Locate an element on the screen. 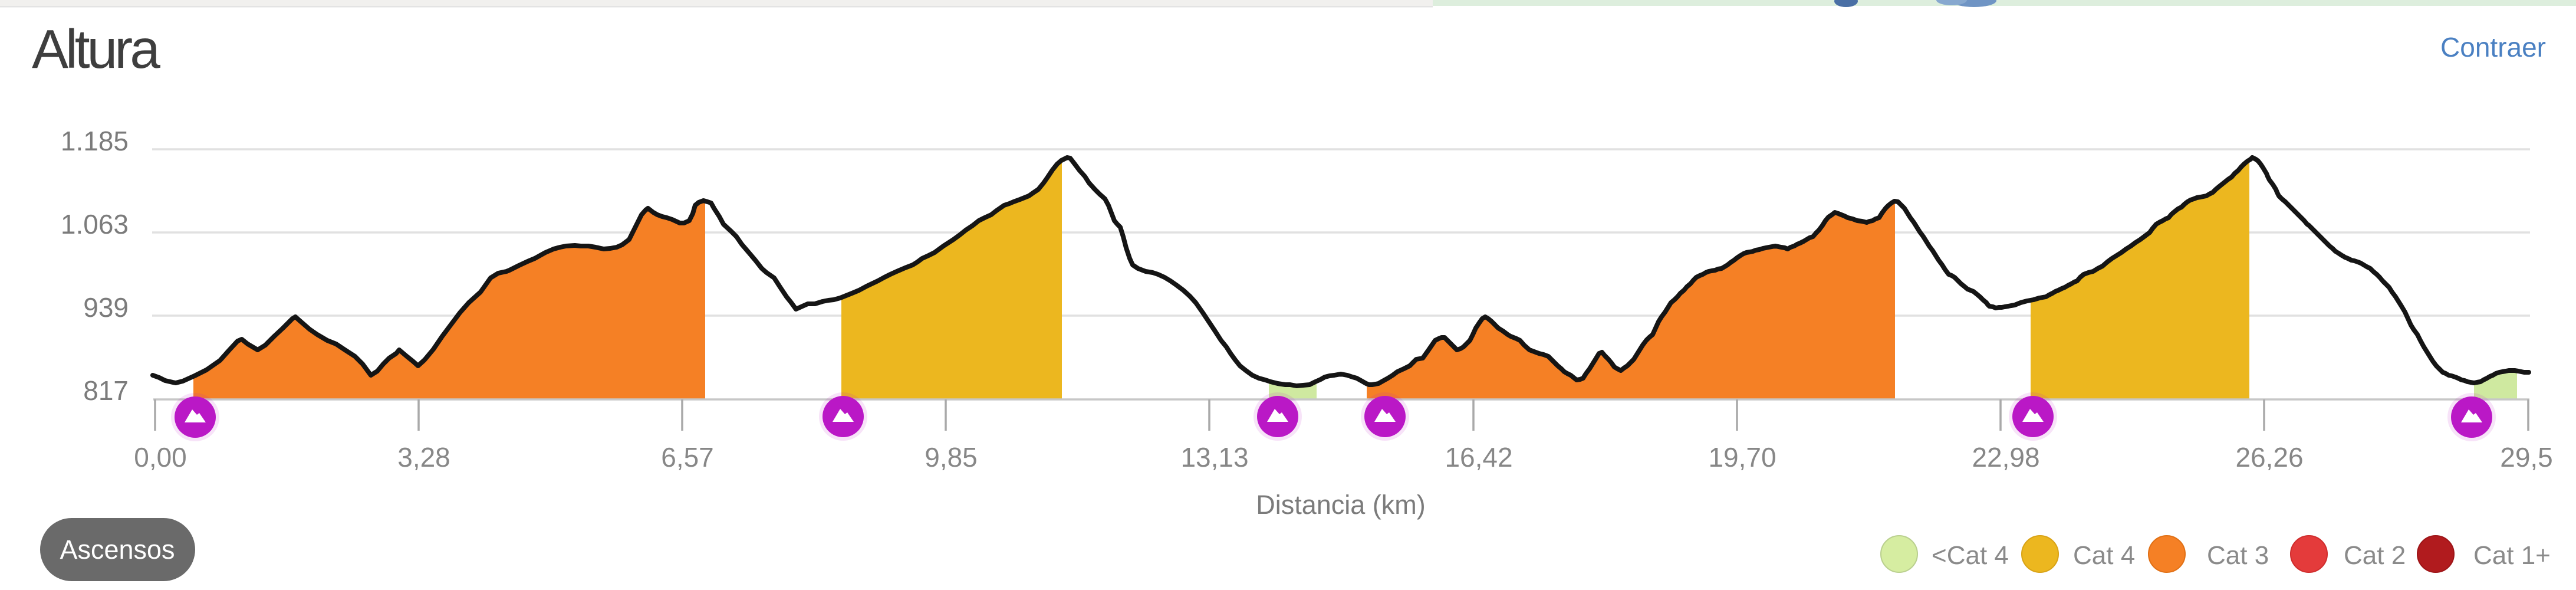  svg-text: 9,85 is located at coordinates (952, 457).